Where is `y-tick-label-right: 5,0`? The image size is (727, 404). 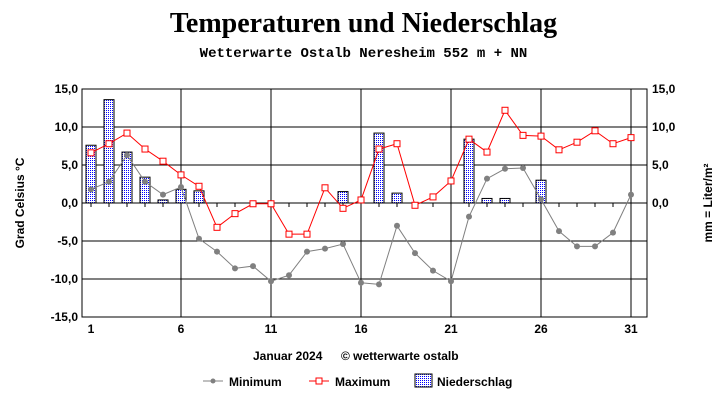 y-tick-label-right: 5,0 is located at coordinates (660, 165).